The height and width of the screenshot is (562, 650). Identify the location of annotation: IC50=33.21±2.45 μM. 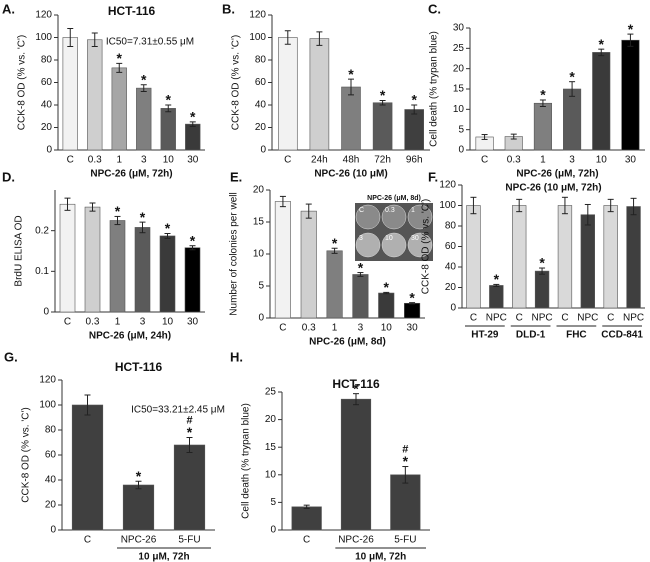
(178, 410).